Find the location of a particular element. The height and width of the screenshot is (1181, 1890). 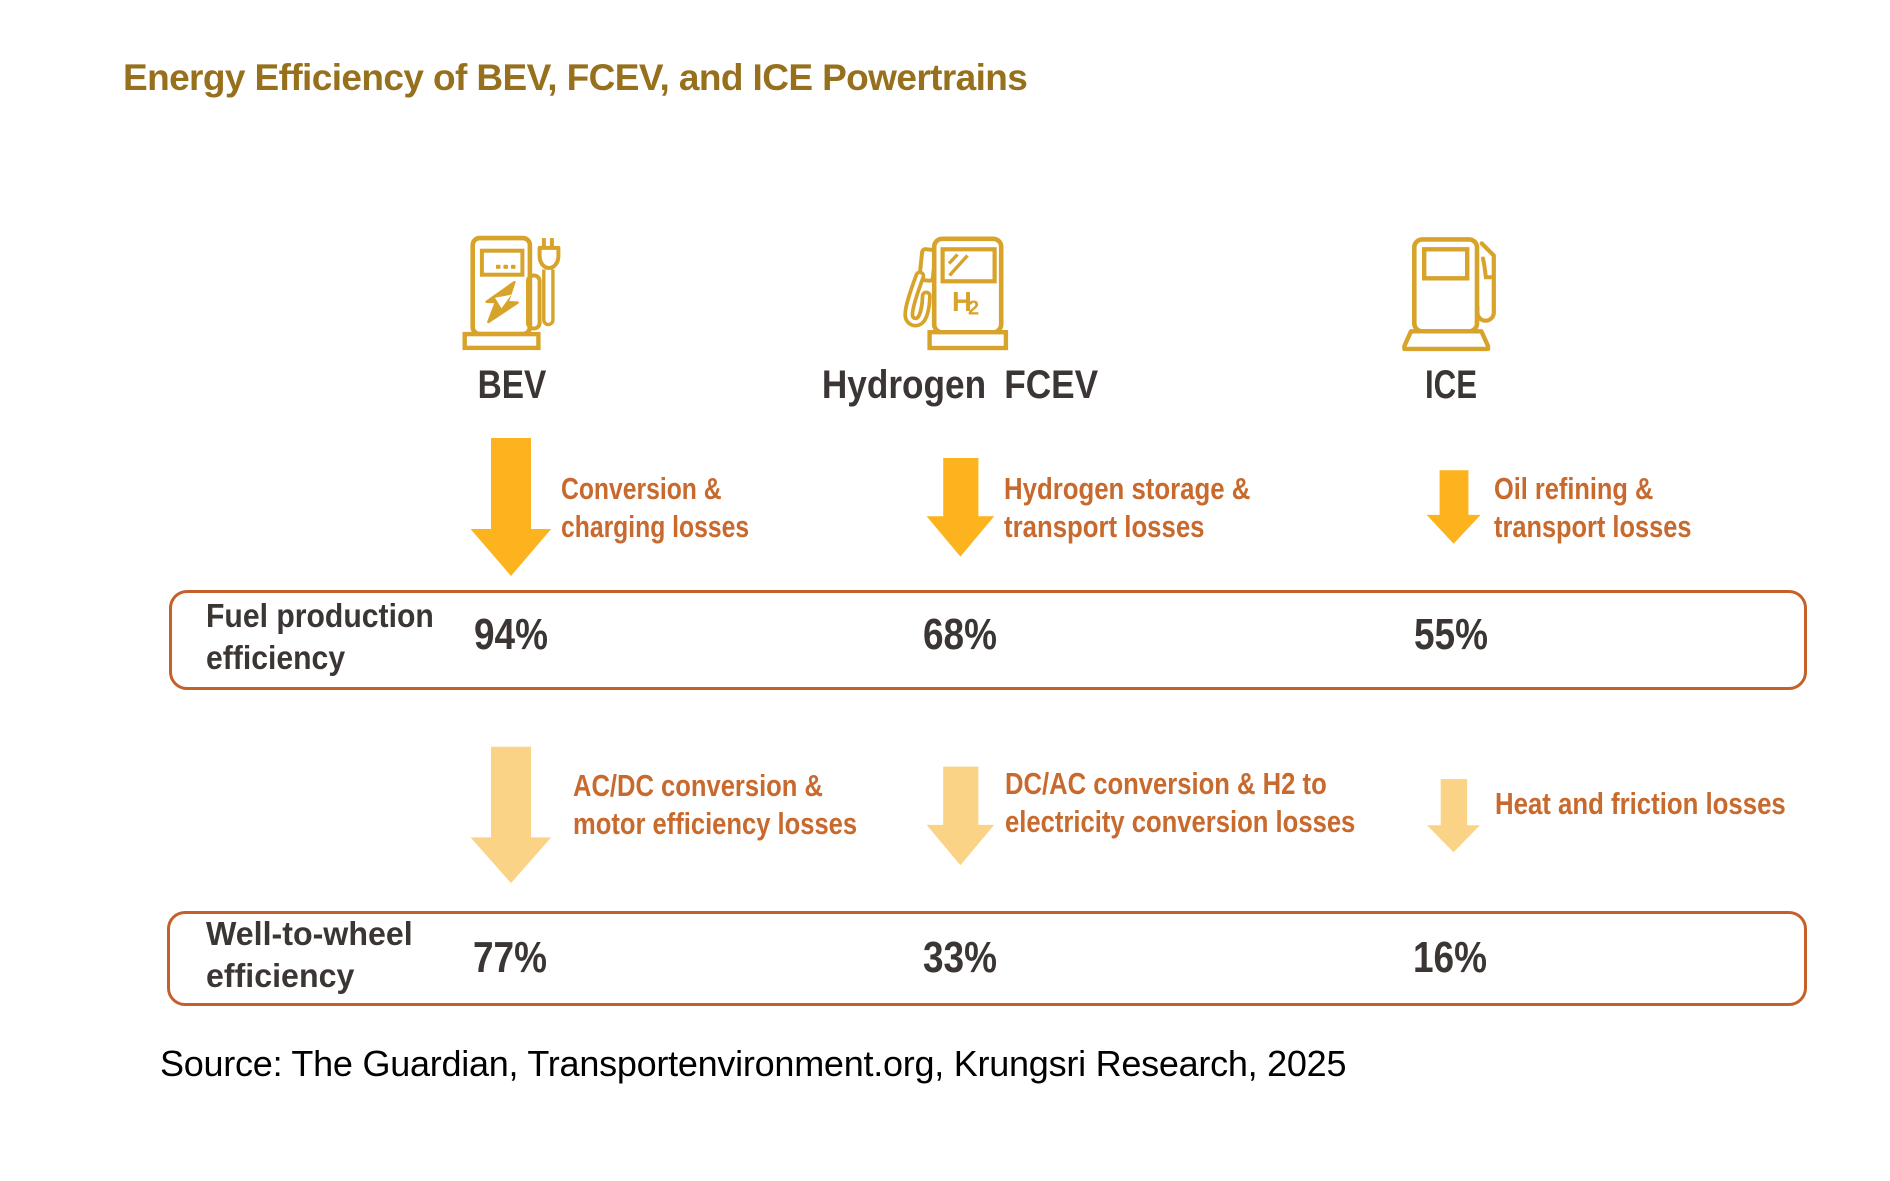

svg-text: 2 is located at coordinates (973, 309).